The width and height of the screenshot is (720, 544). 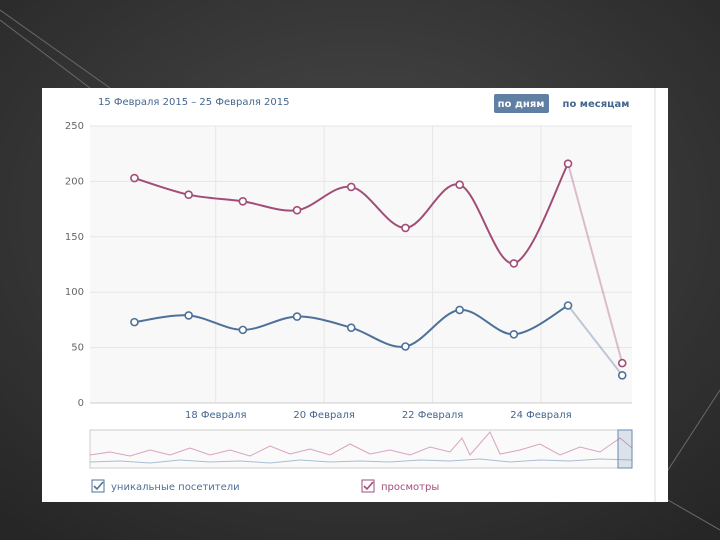 I want to click on x-tick-label: 24 Февраля, so click(x=540, y=415).